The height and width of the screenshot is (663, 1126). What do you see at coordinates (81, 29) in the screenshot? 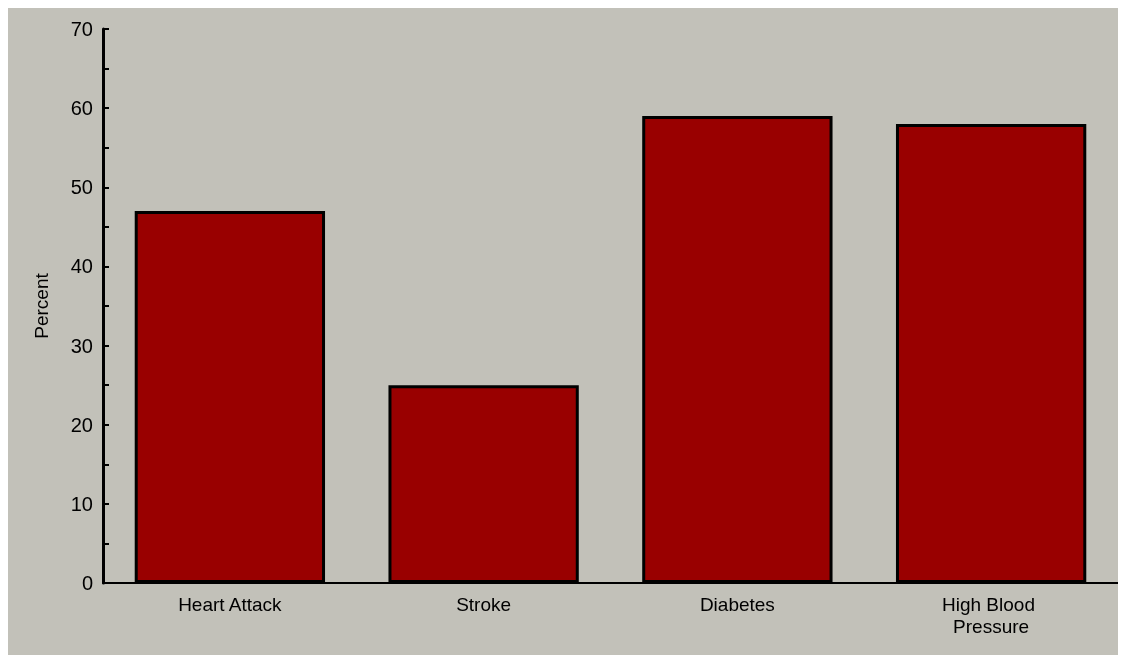
I see `y-tick-label: 70` at bounding box center [81, 29].